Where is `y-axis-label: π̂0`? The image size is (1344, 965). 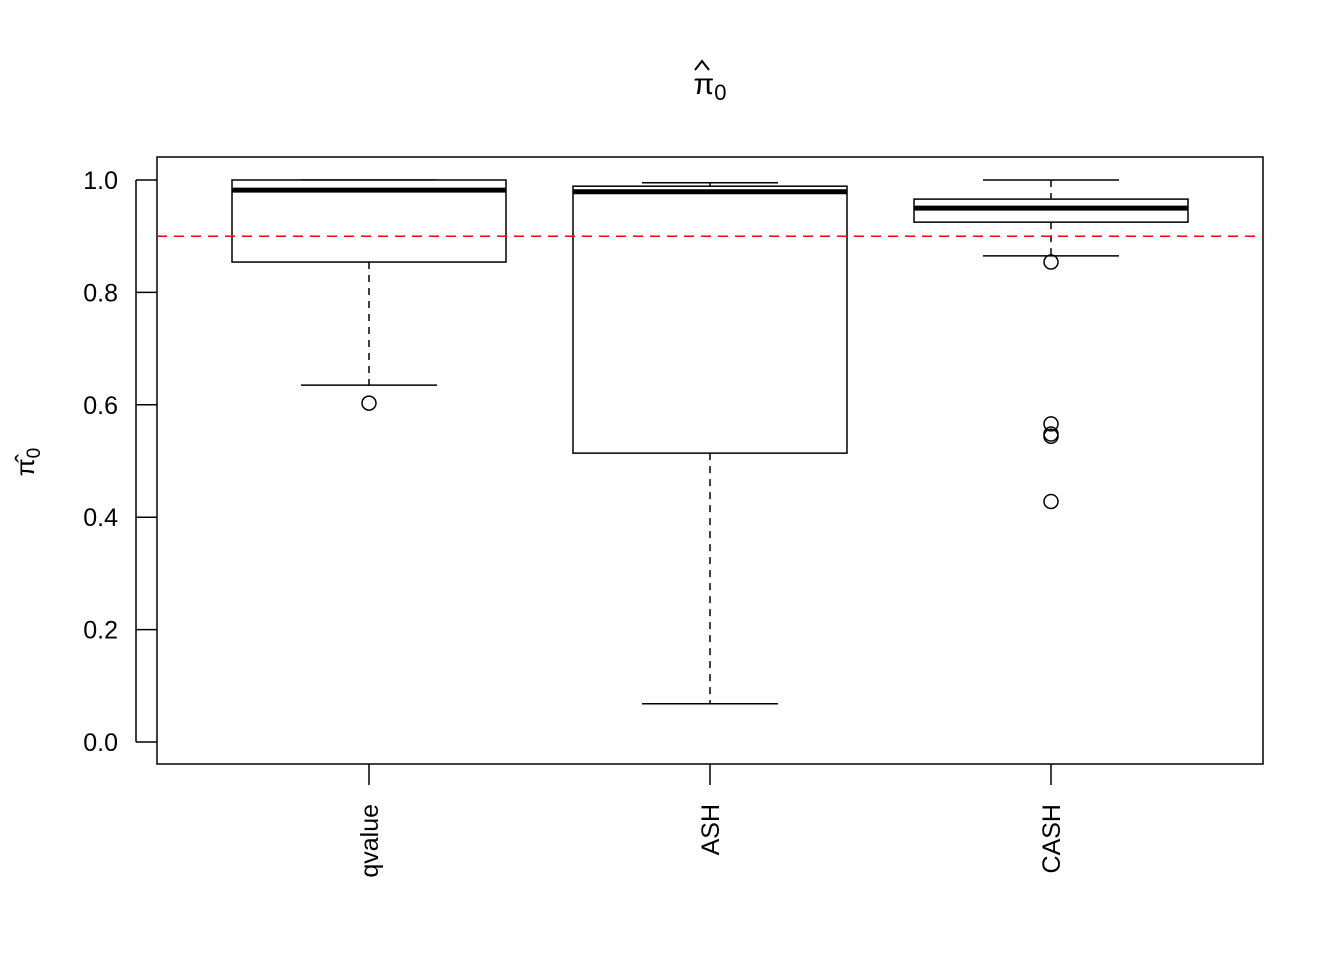
y-axis-label: π̂0 is located at coordinates (27, 462).